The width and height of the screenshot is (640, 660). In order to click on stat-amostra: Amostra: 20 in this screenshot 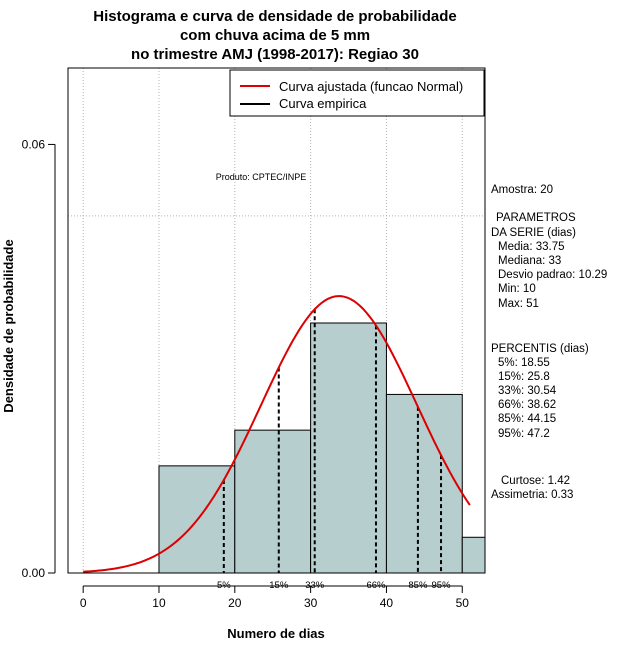, I will do `click(522, 190)`.